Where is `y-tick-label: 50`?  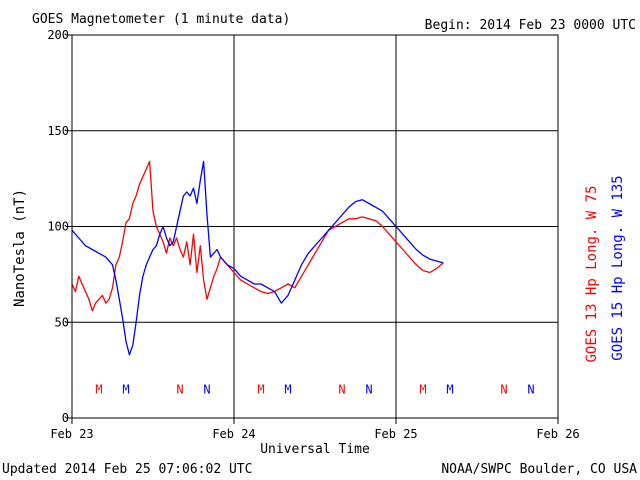 y-tick-label: 50 is located at coordinates (62, 322).